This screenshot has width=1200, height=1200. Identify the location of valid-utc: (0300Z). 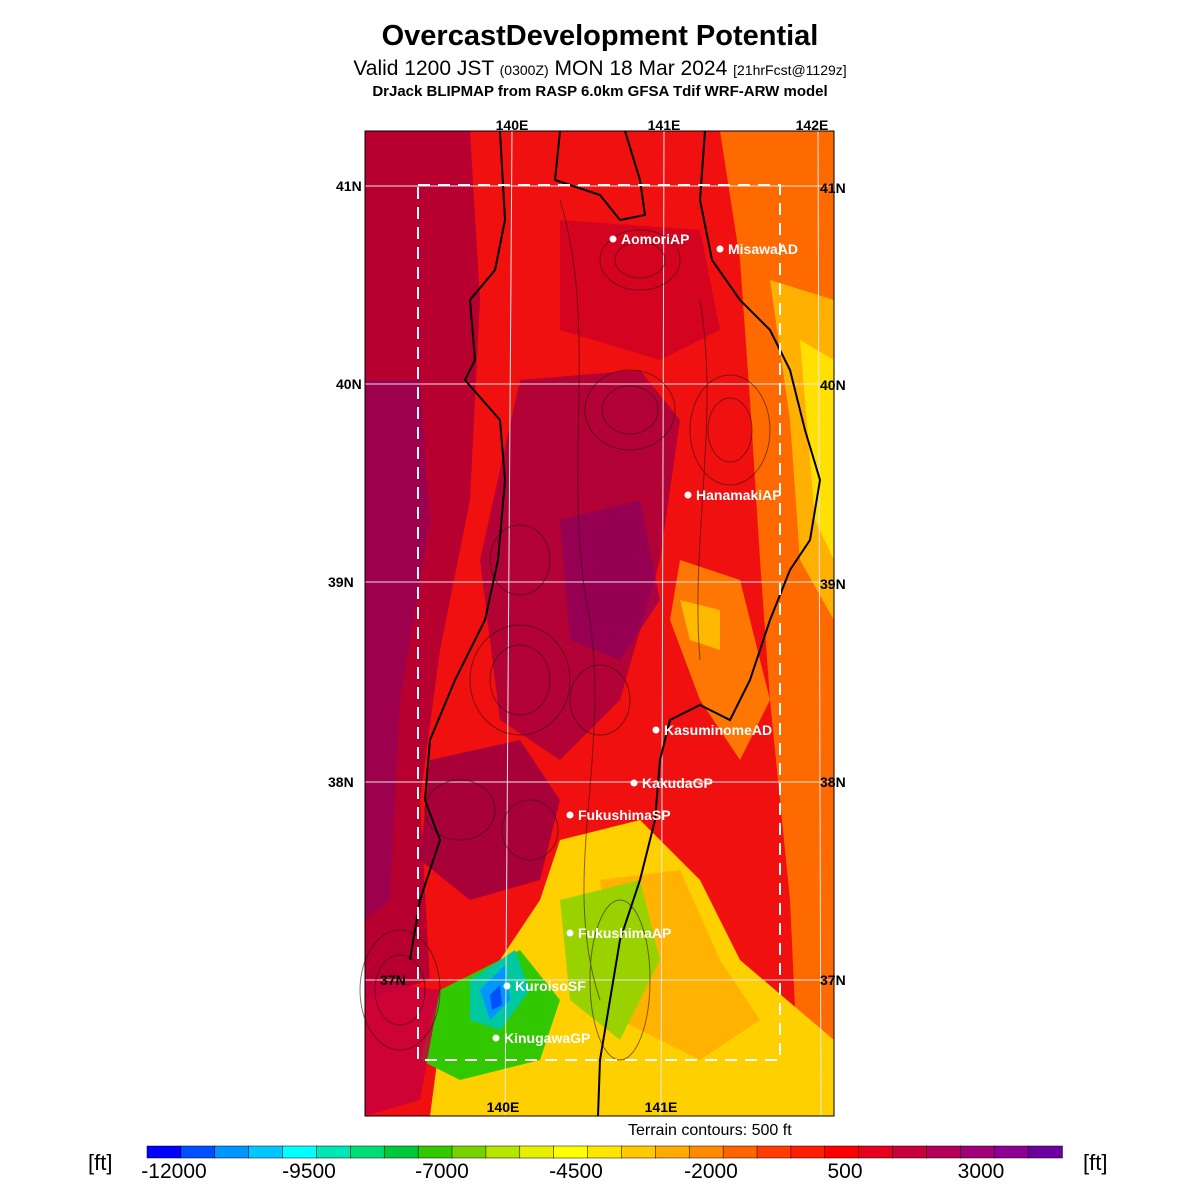
(524, 70).